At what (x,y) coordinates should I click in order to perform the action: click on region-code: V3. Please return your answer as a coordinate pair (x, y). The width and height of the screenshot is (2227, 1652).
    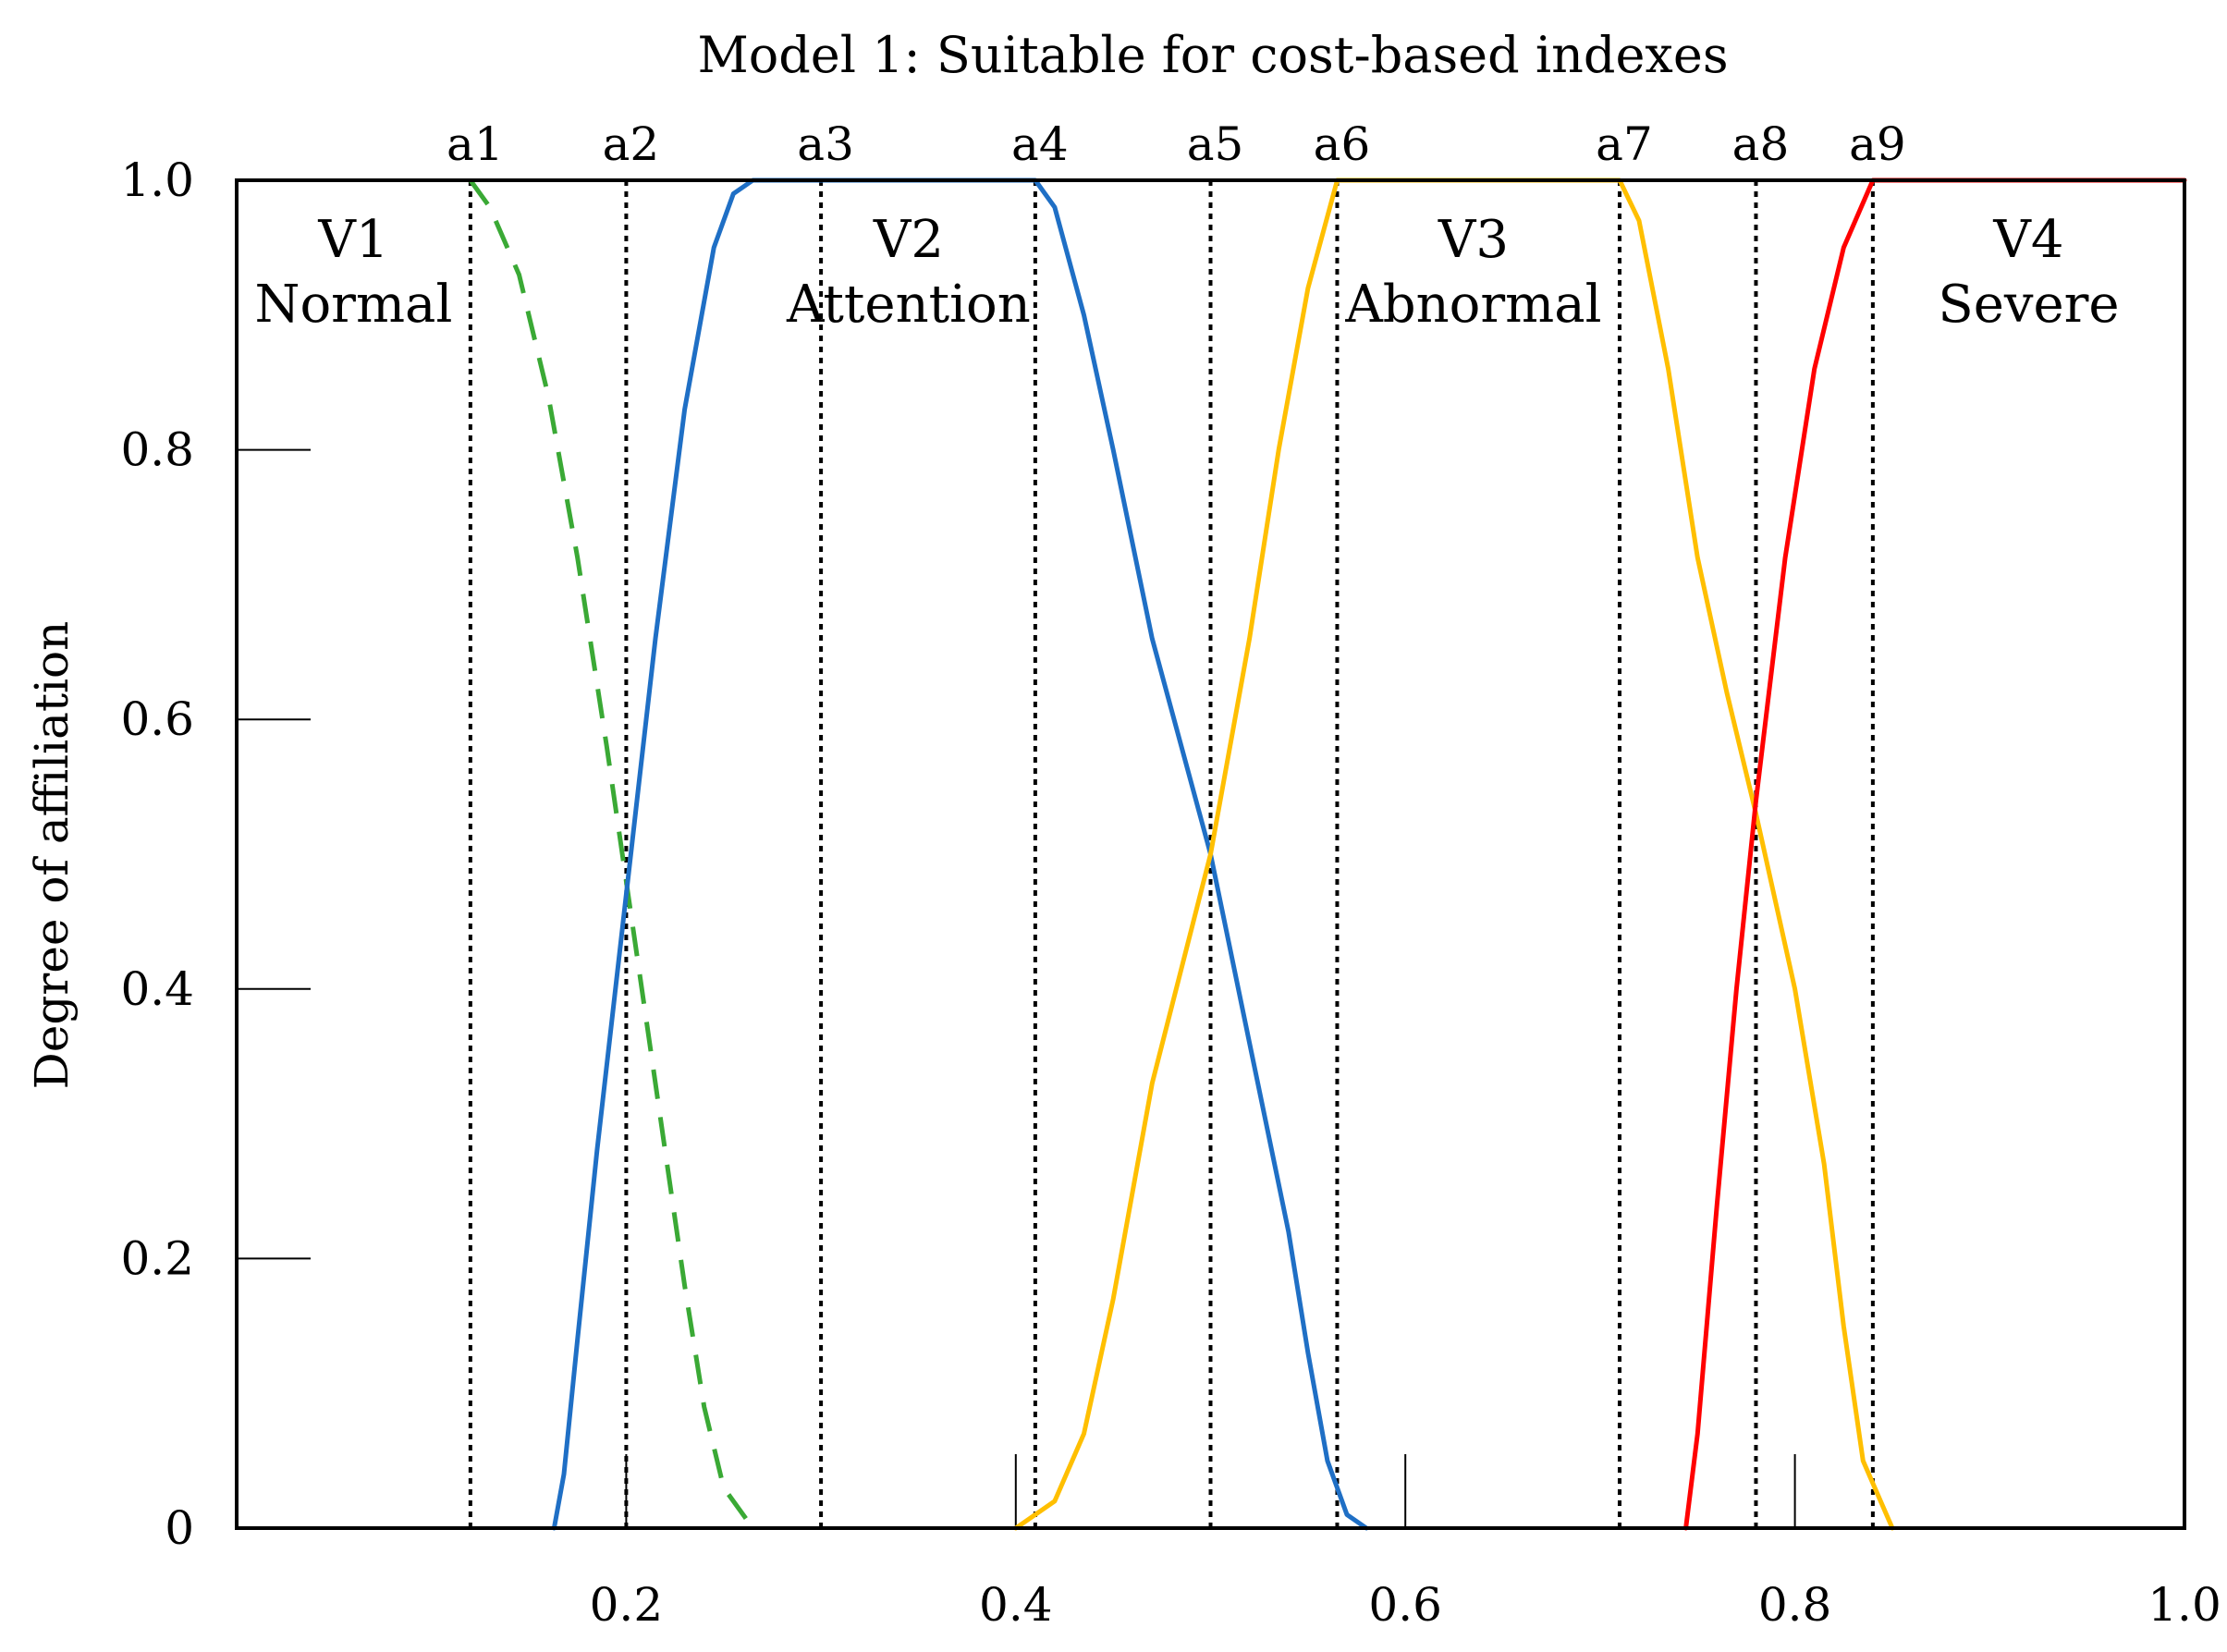
    Looking at the image, I should click on (1473, 240).